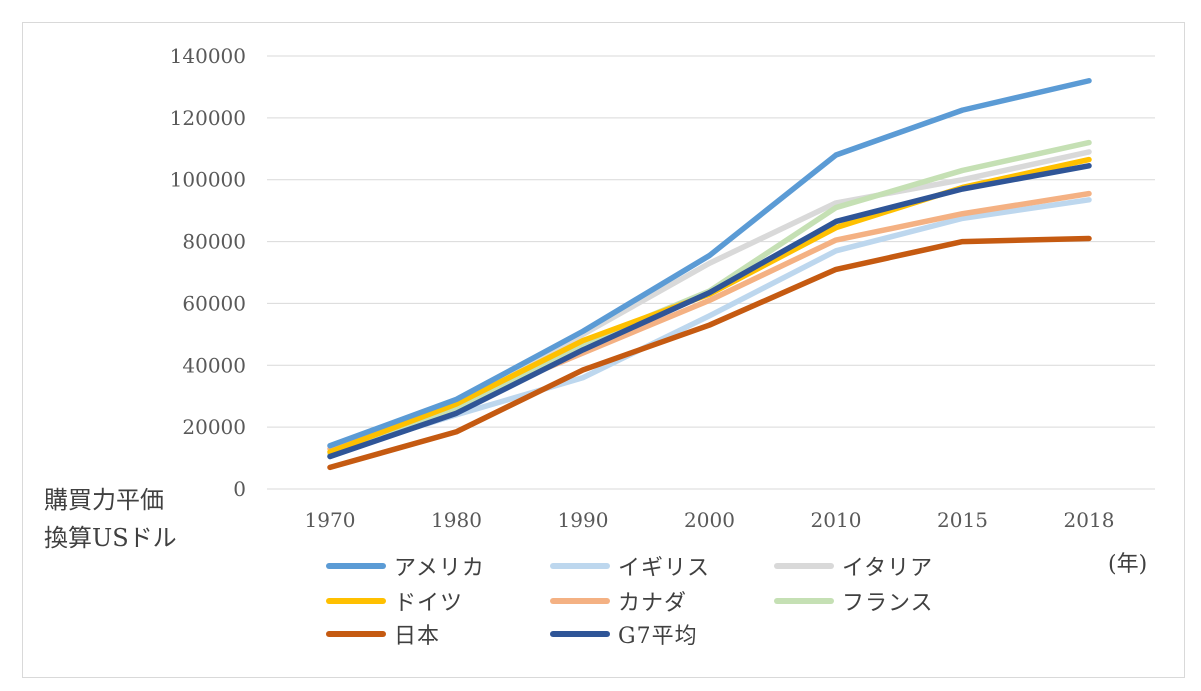  I want to click on x-axis-ticks: 1970 1980 1990 2000 2010 2015 2018, so click(710, 520).